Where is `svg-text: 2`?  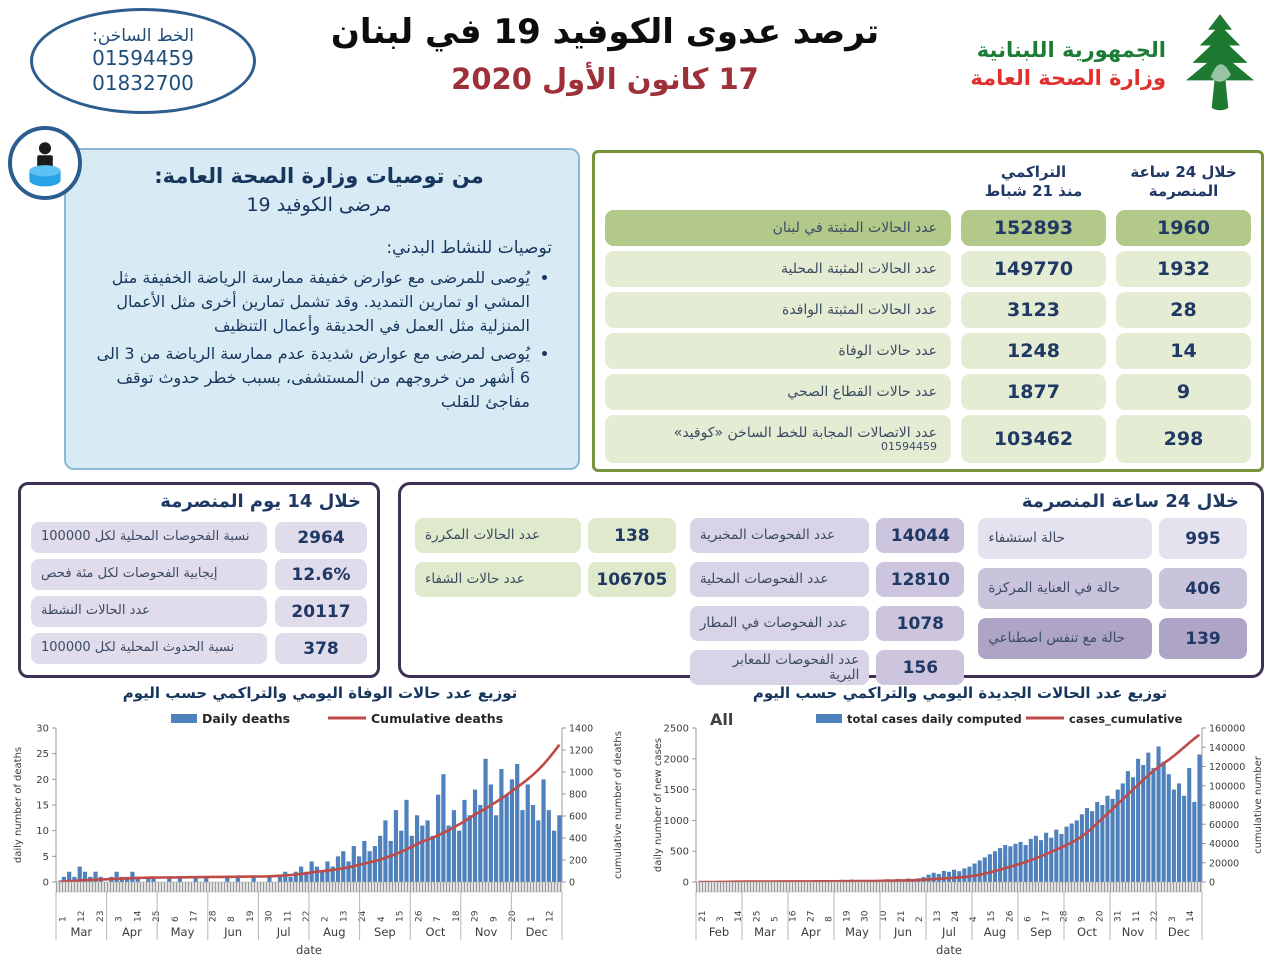 svg-text: 2 is located at coordinates (920, 919).